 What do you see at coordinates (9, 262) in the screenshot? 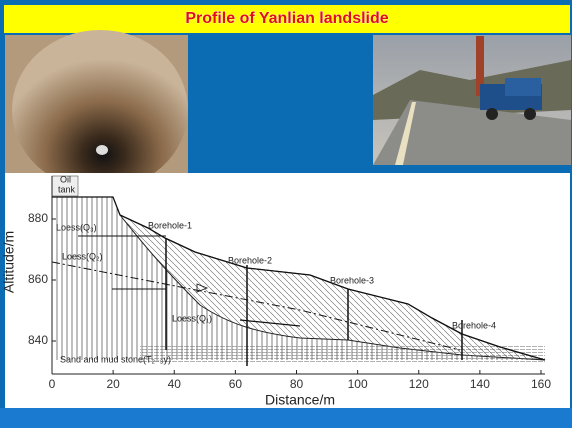
I see `y-axis-label: Altitude/m` at bounding box center [9, 262].